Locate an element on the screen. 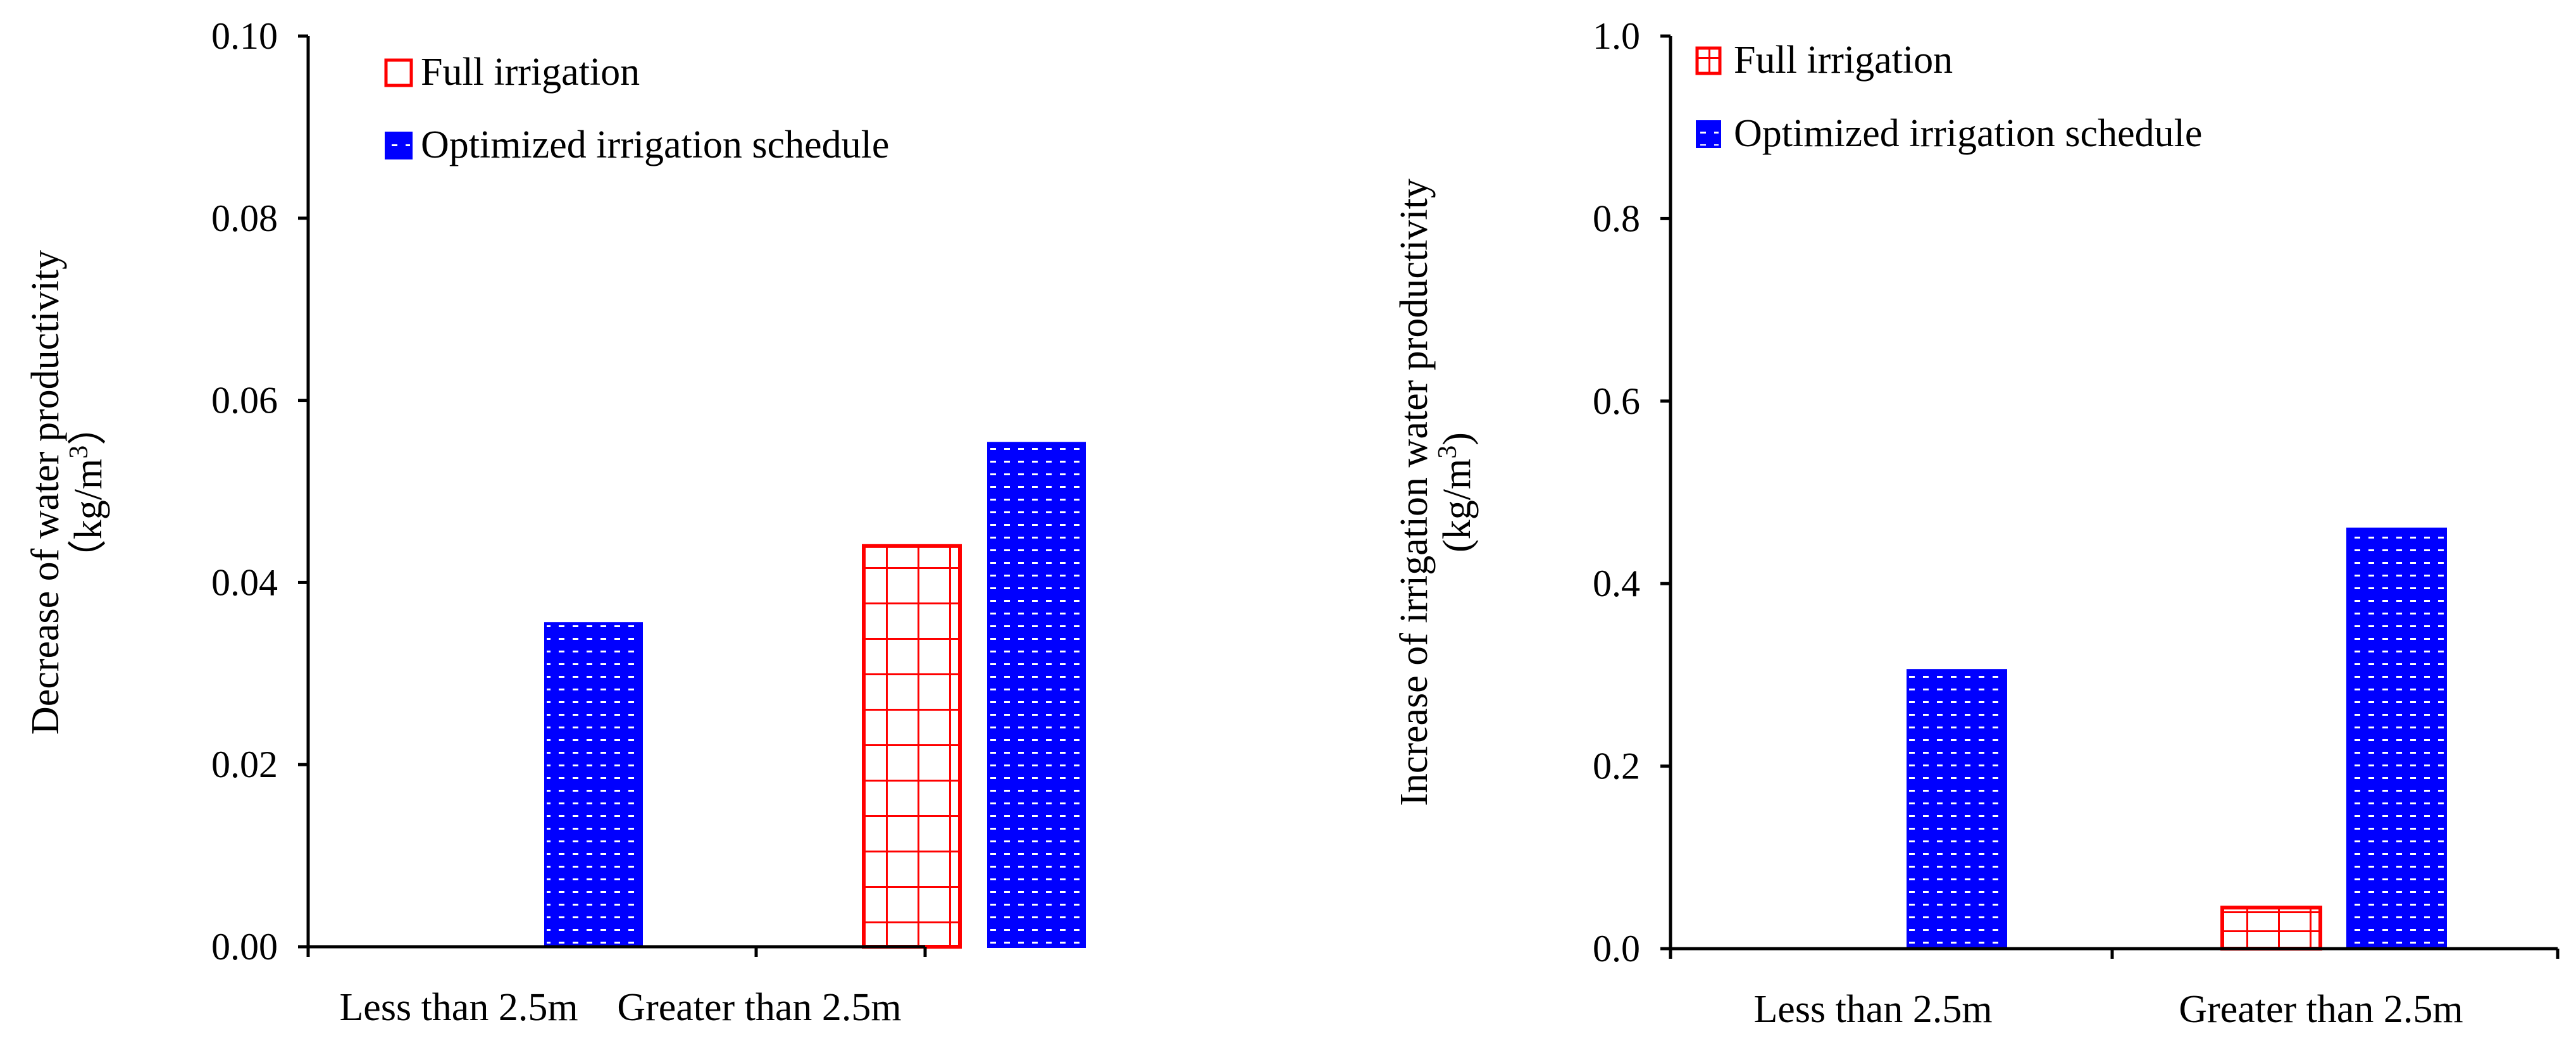  y-tick-label: 1.0 is located at coordinates (1616, 36).